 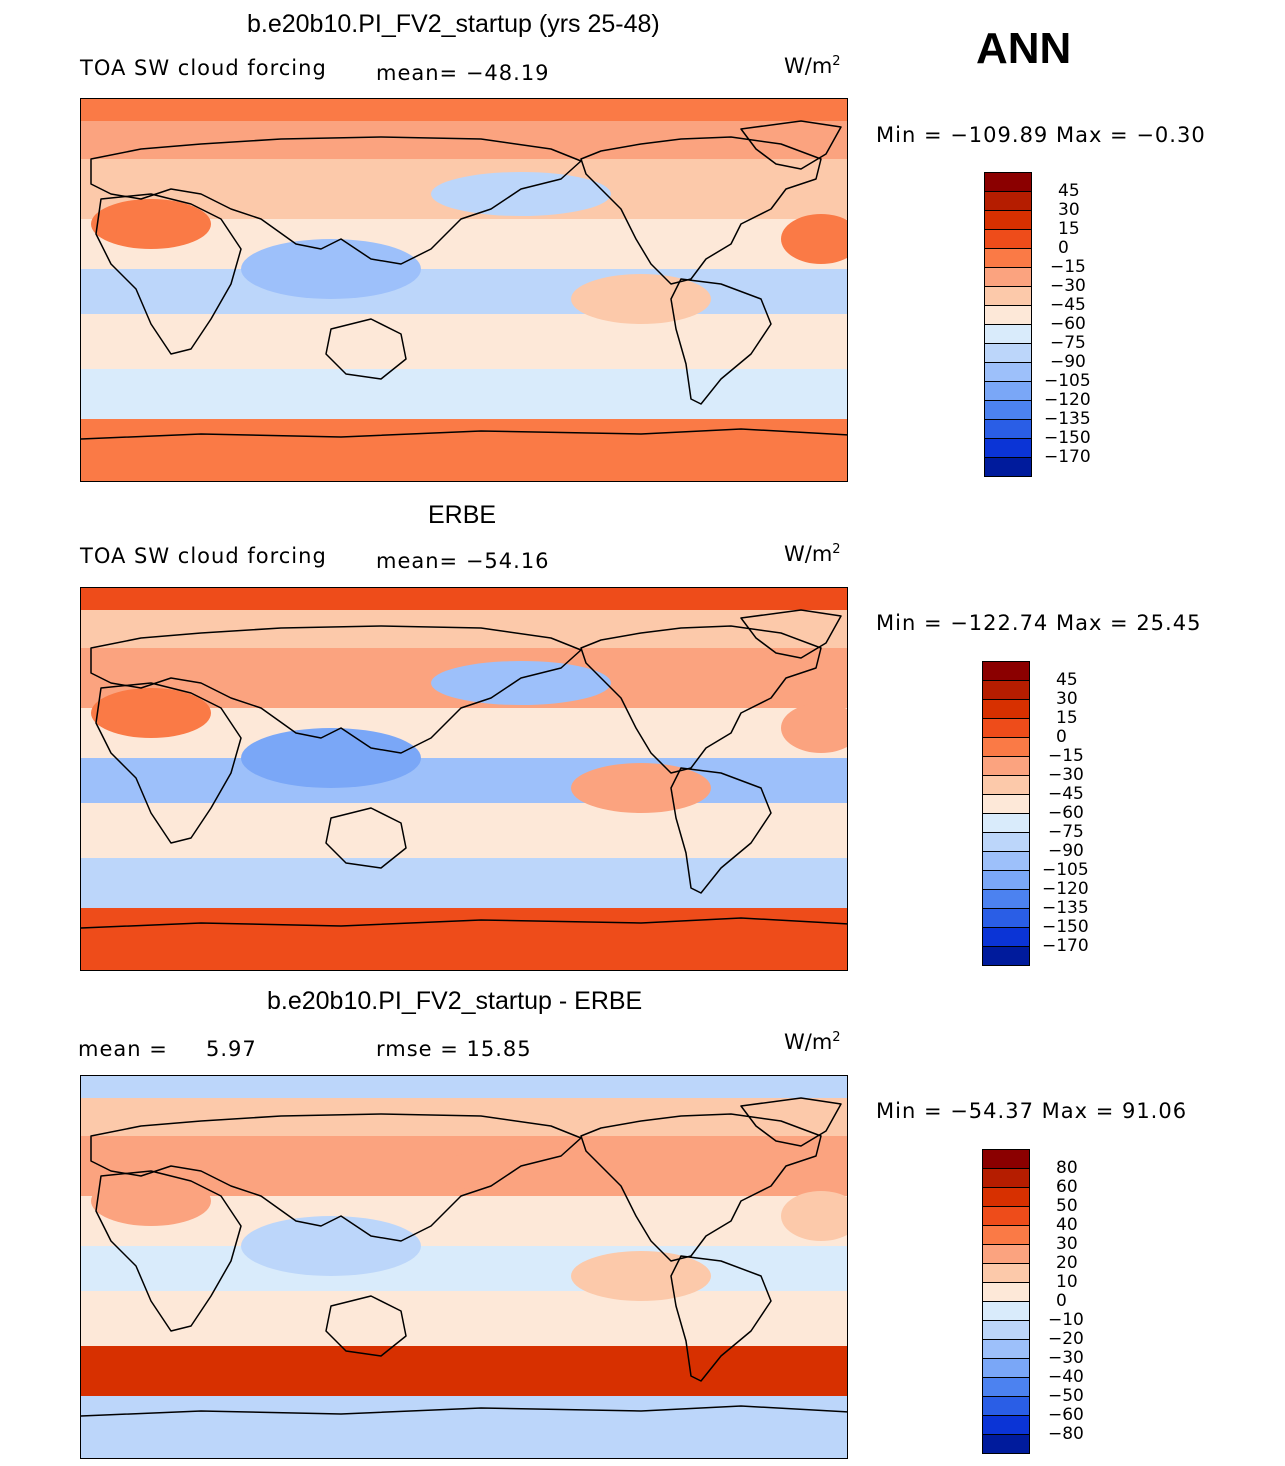 I want to click on field-sahara, so click(x=151, y=713).